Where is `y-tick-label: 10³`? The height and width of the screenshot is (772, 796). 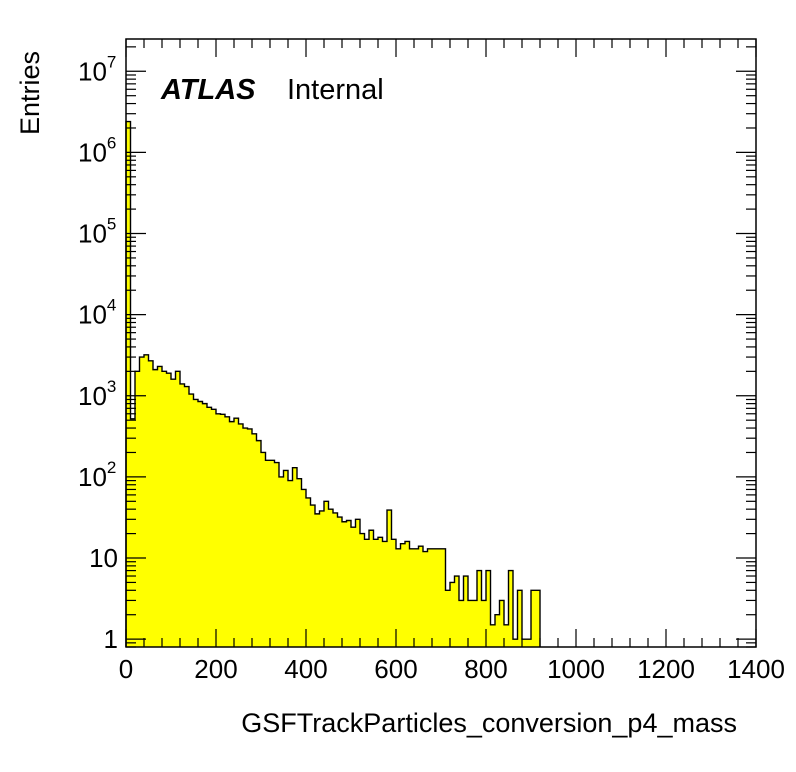 y-tick-label: 10³ is located at coordinates (97, 394).